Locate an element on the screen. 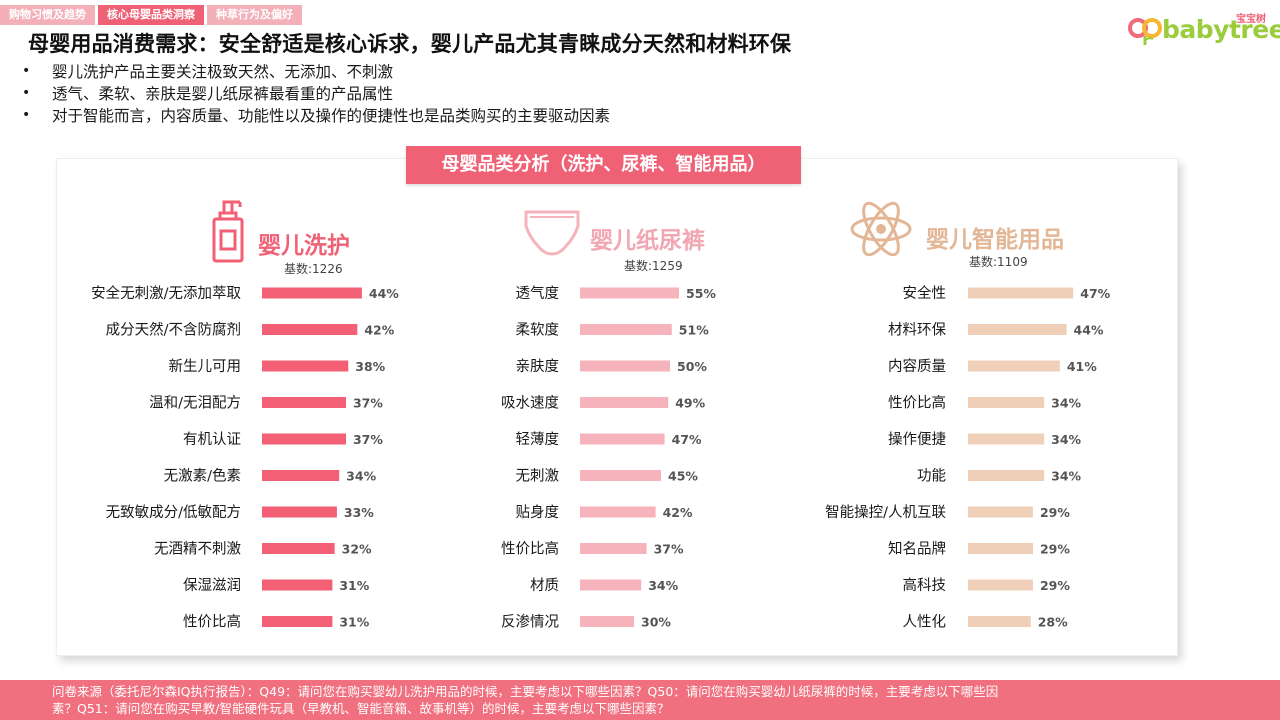 This screenshot has width=1280, height=720. logo-cn-text: 宝宝树 is located at coordinates (1251, 19).